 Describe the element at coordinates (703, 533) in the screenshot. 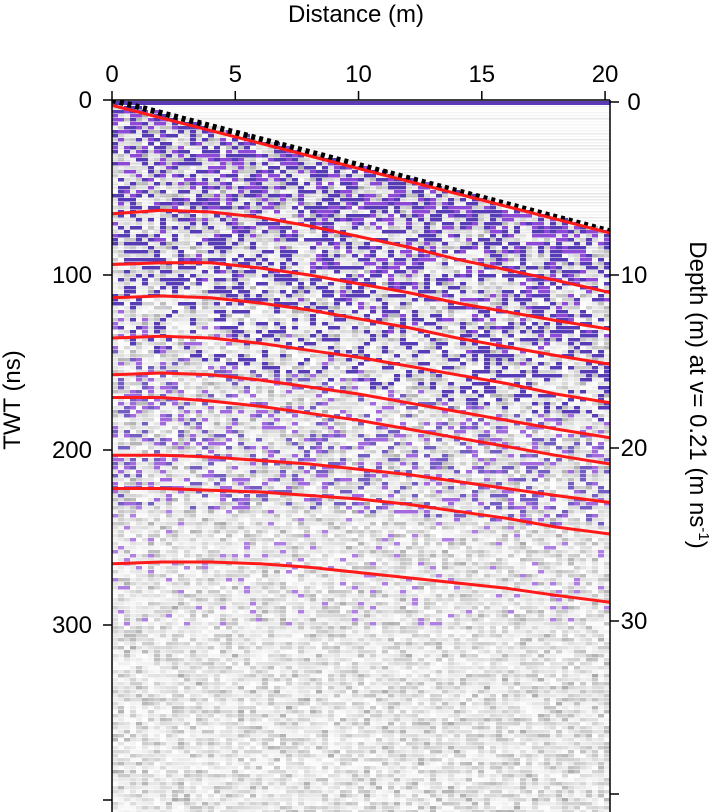

I see `right-axis-title-superscript: -1` at that location.